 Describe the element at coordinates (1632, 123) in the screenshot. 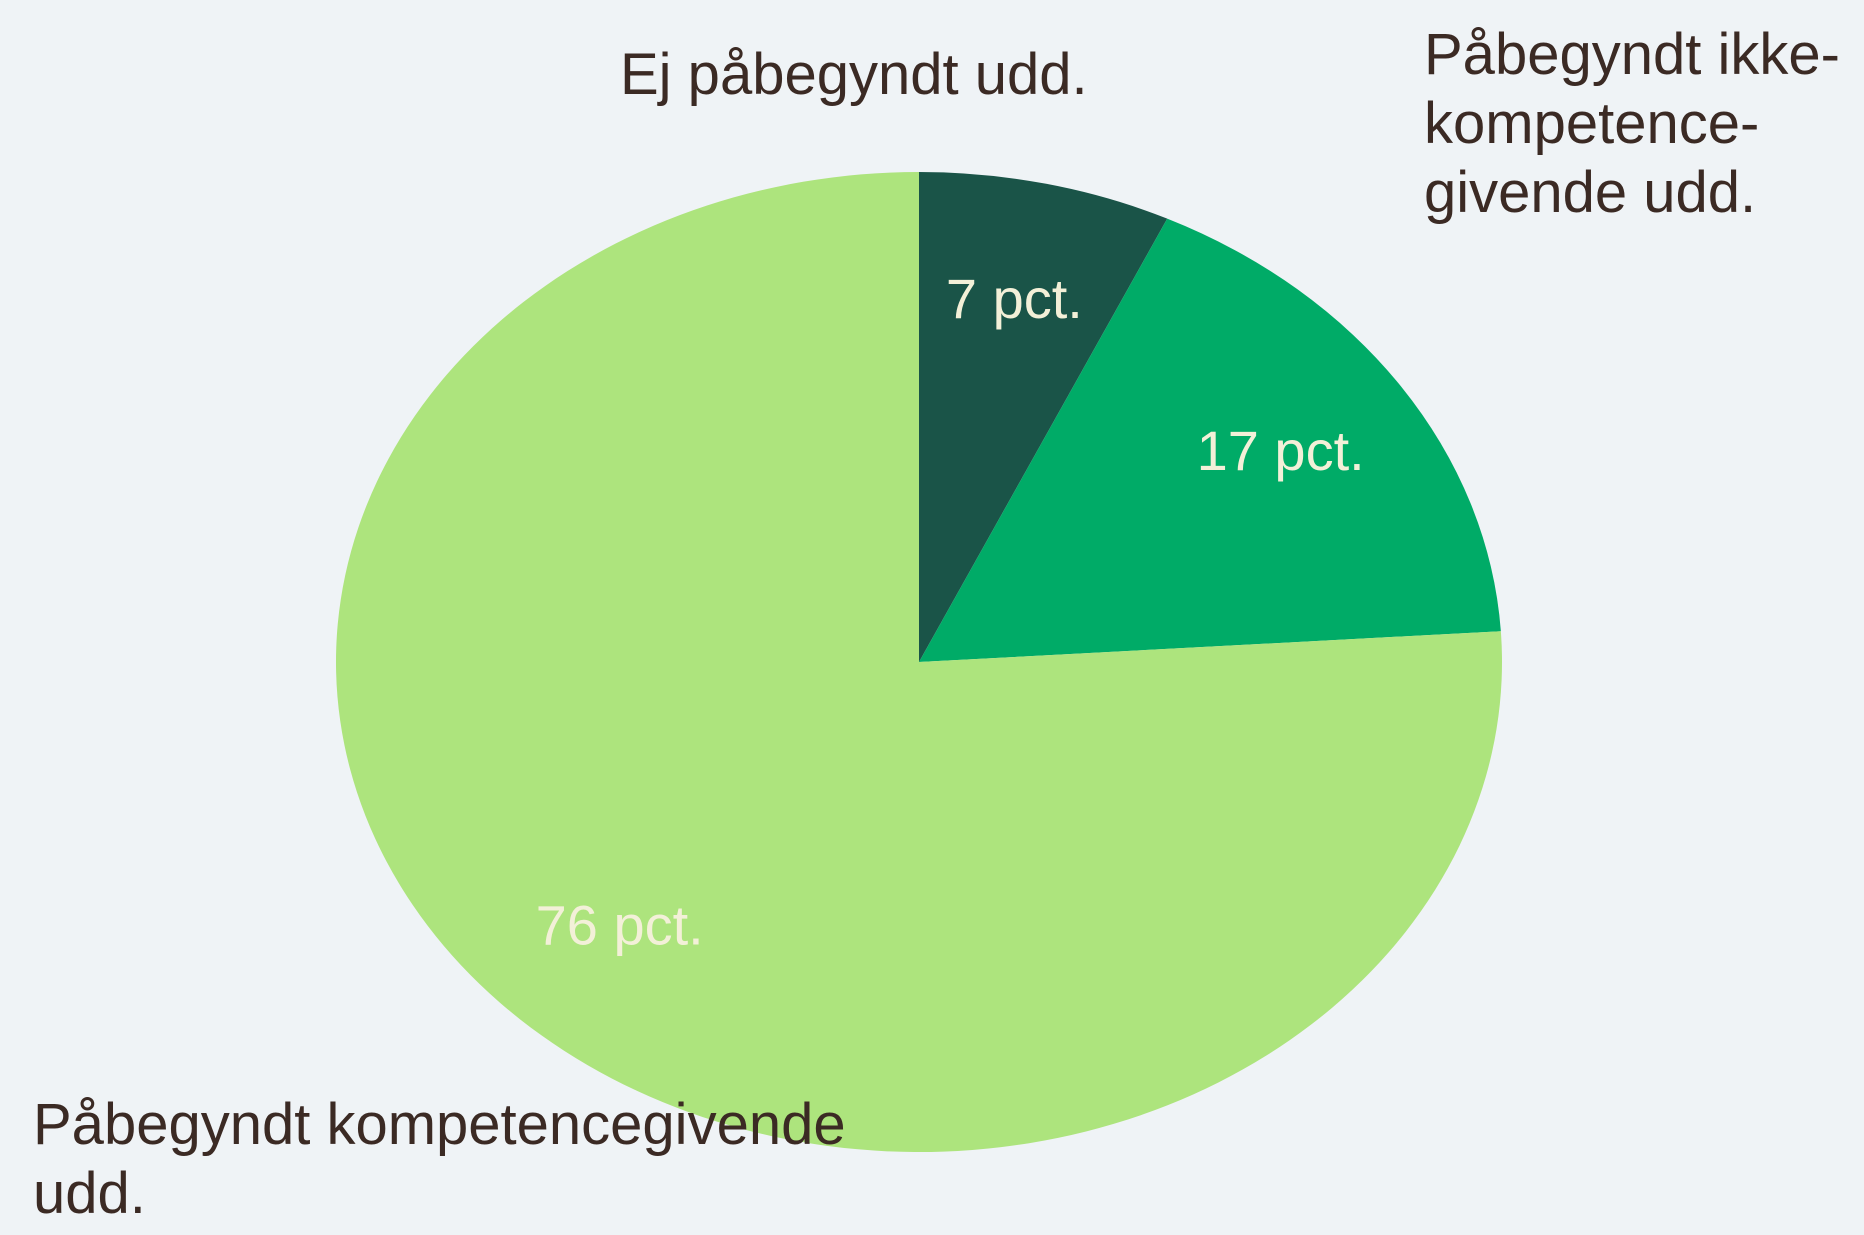

I see `category-label: Påbegyndt ikke-kompetence­givende udd.` at that location.